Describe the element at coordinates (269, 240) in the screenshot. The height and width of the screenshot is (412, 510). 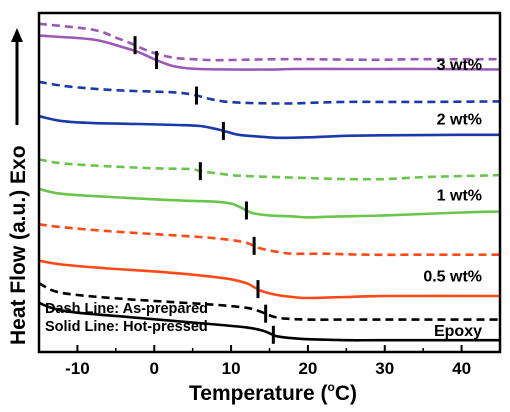
I see `curve-0-5-wt-dashed` at that location.